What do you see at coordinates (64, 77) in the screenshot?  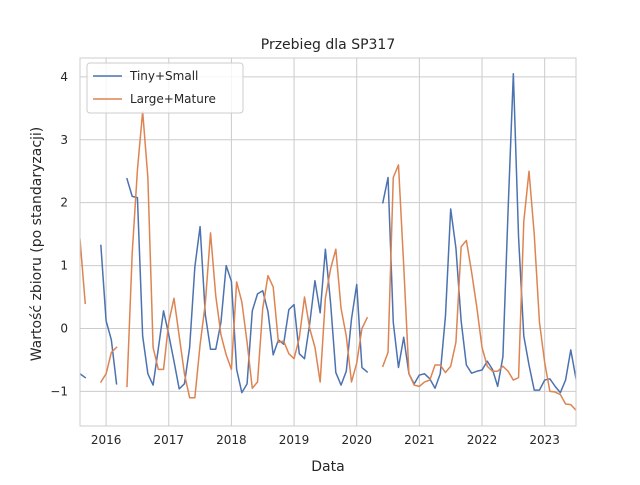 I see `y-tick-label: 4` at bounding box center [64, 77].